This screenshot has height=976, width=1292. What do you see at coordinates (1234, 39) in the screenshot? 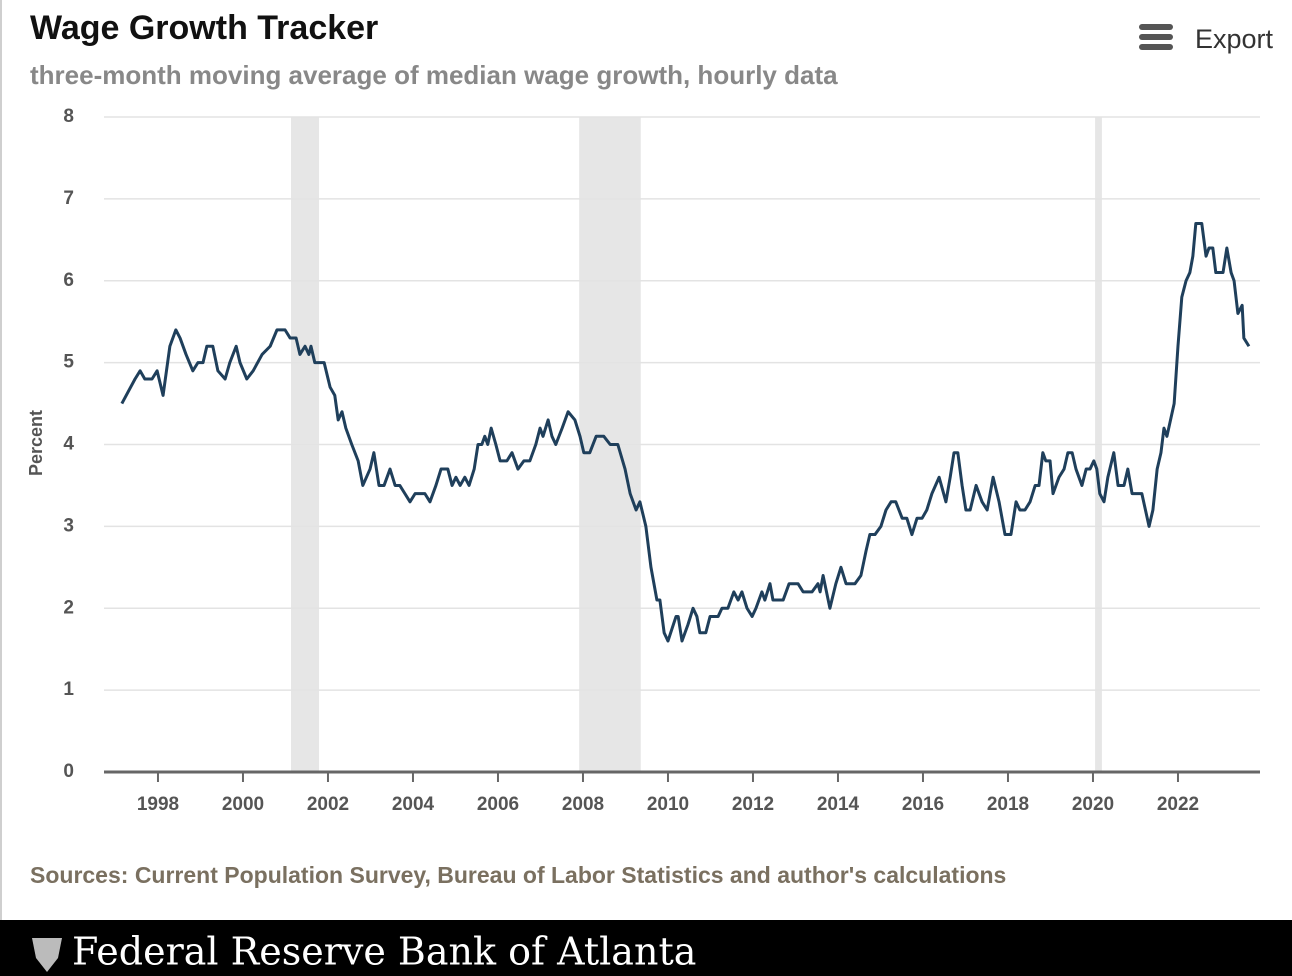
I see `export-label: Export` at bounding box center [1234, 39].